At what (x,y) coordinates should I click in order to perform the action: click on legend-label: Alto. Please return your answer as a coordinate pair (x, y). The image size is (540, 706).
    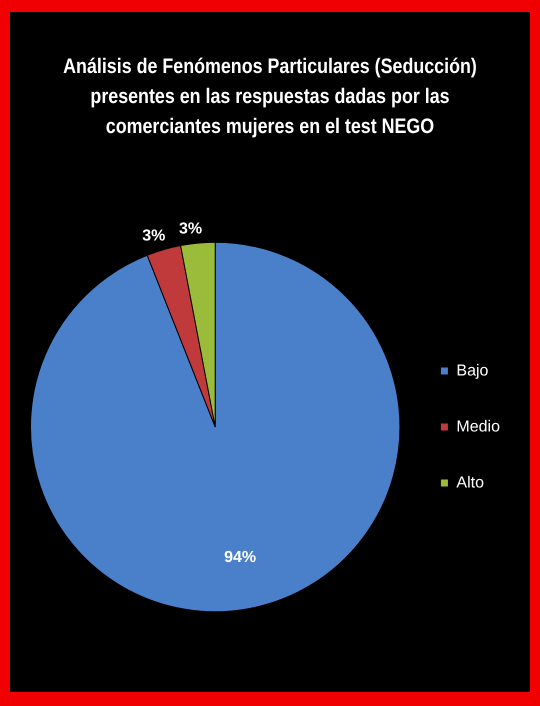
    Looking at the image, I should click on (470, 483).